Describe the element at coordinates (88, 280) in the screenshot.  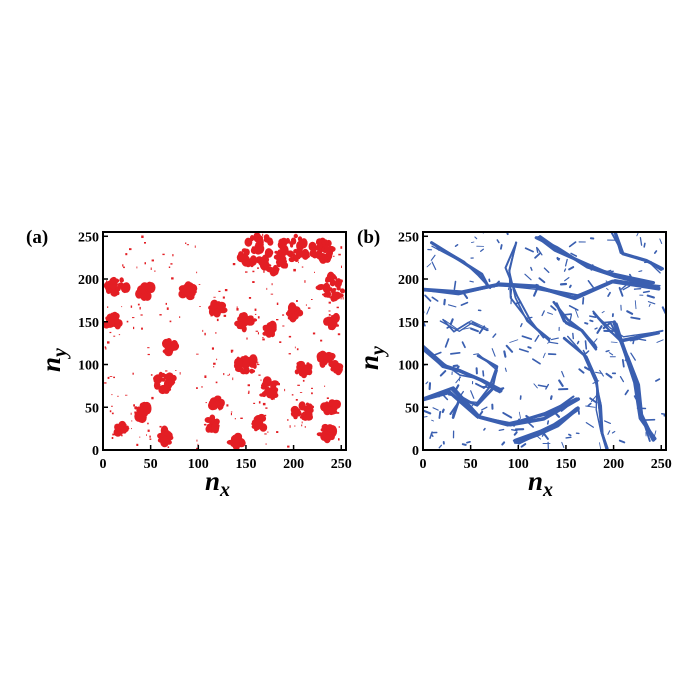
I see `y-tick-label: 200` at that location.